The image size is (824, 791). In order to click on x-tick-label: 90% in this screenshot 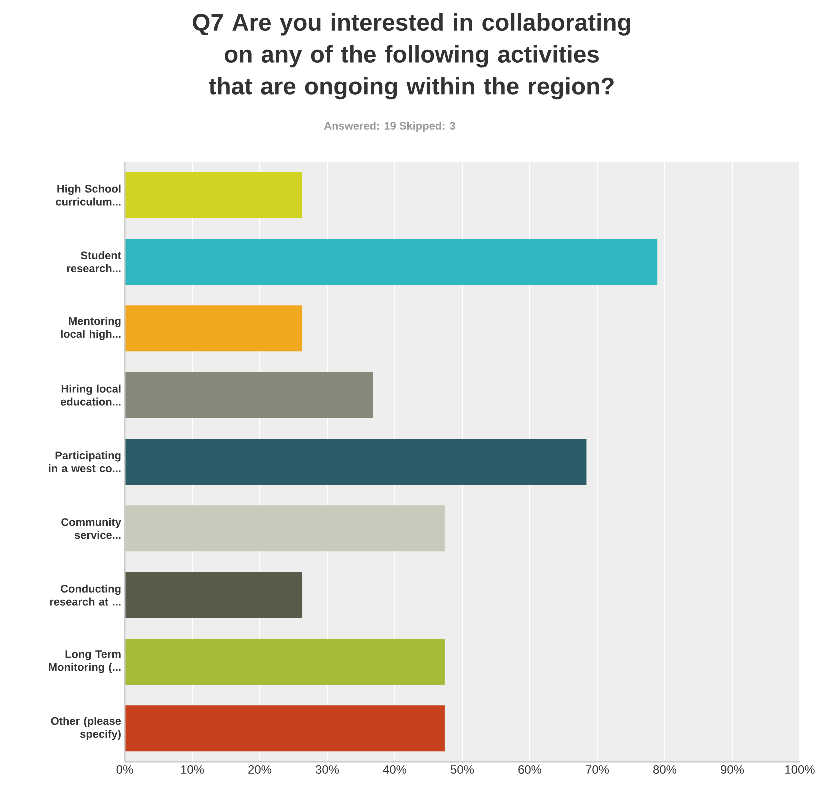, I will do `click(732, 770)`.